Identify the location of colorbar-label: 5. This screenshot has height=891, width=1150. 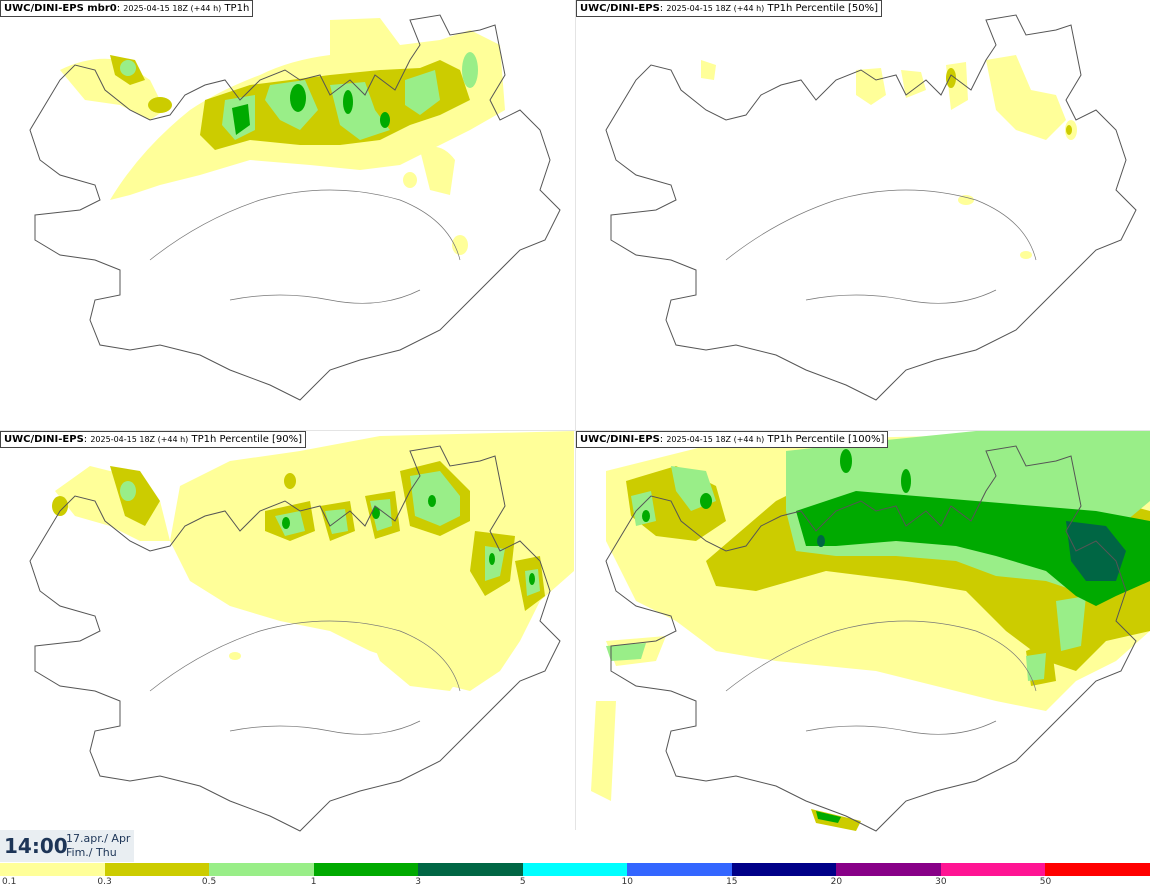
(522, 882).